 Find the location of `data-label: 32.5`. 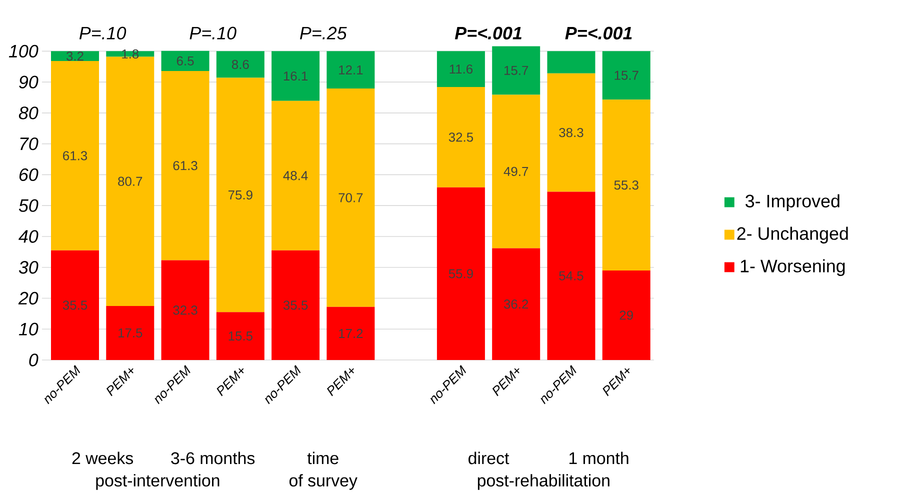

data-label: 32.5 is located at coordinates (461, 137).